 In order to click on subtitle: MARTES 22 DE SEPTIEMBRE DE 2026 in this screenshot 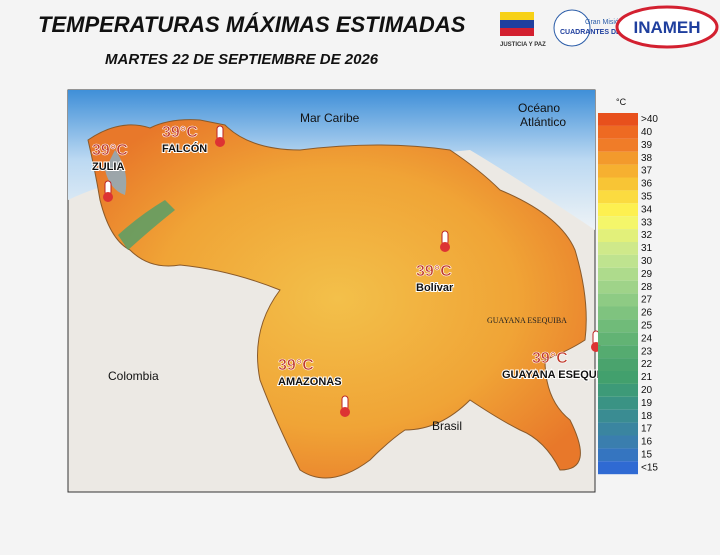, I will do `click(242, 59)`.